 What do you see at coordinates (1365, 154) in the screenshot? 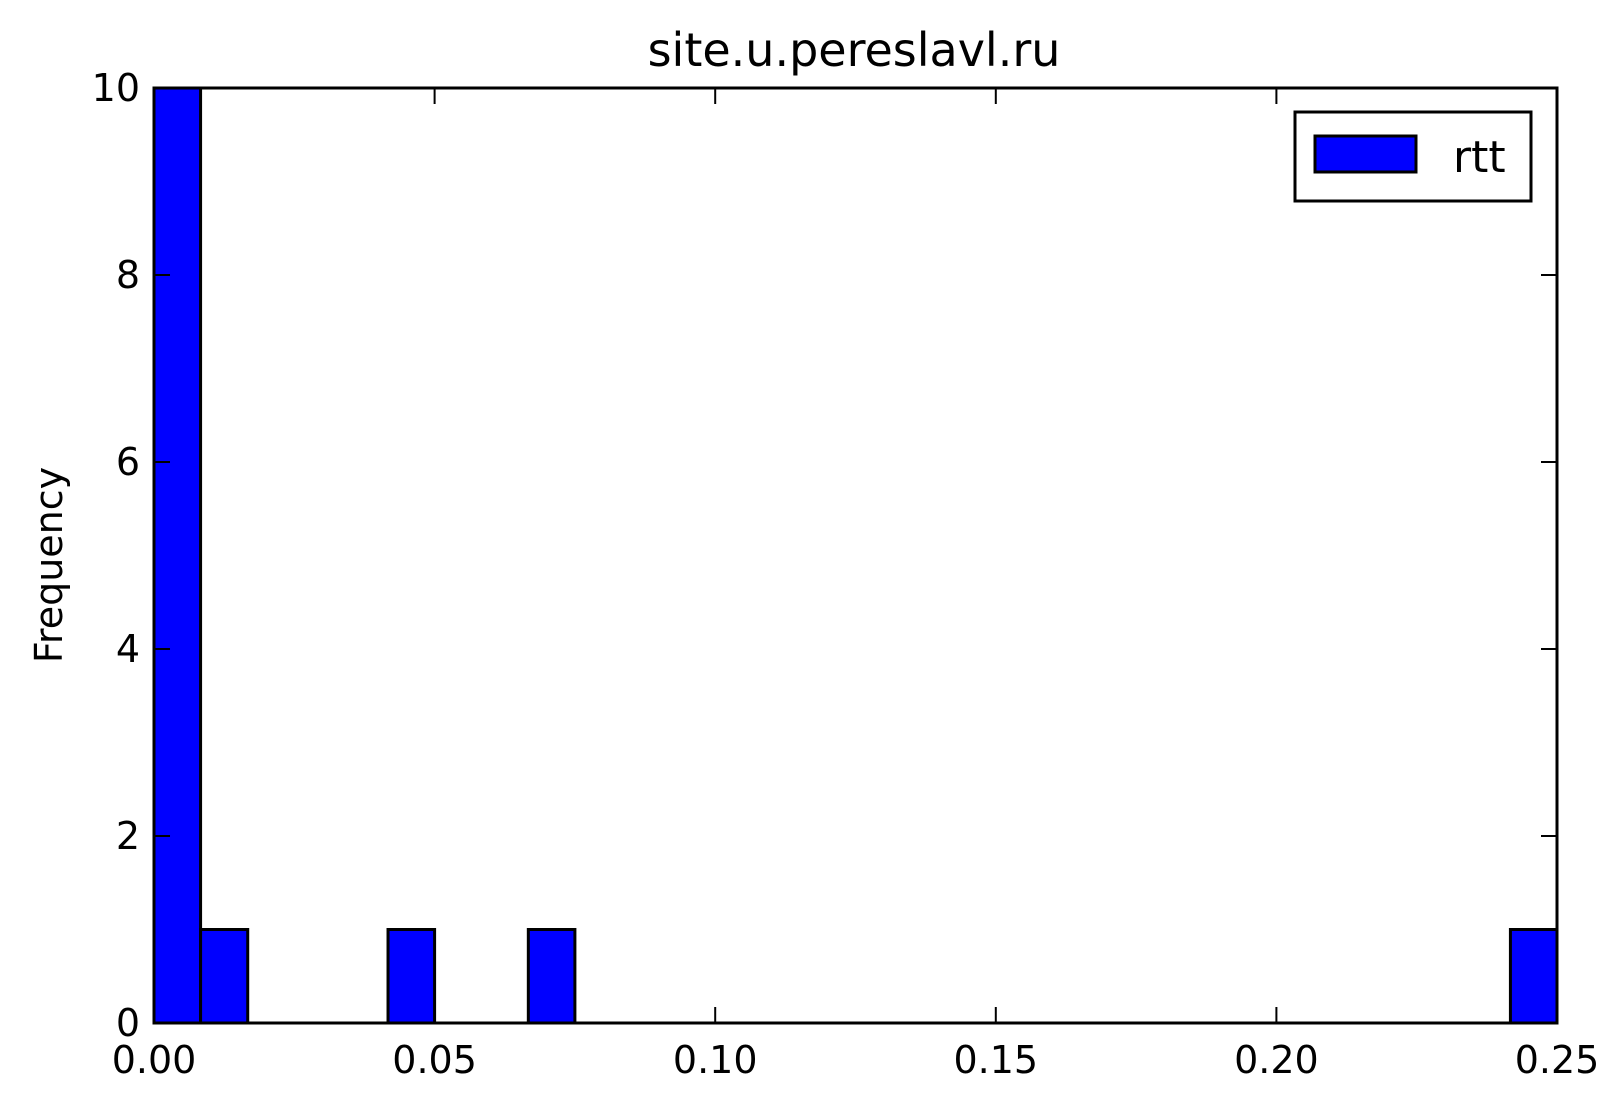
I see `legend-swatch` at bounding box center [1365, 154].